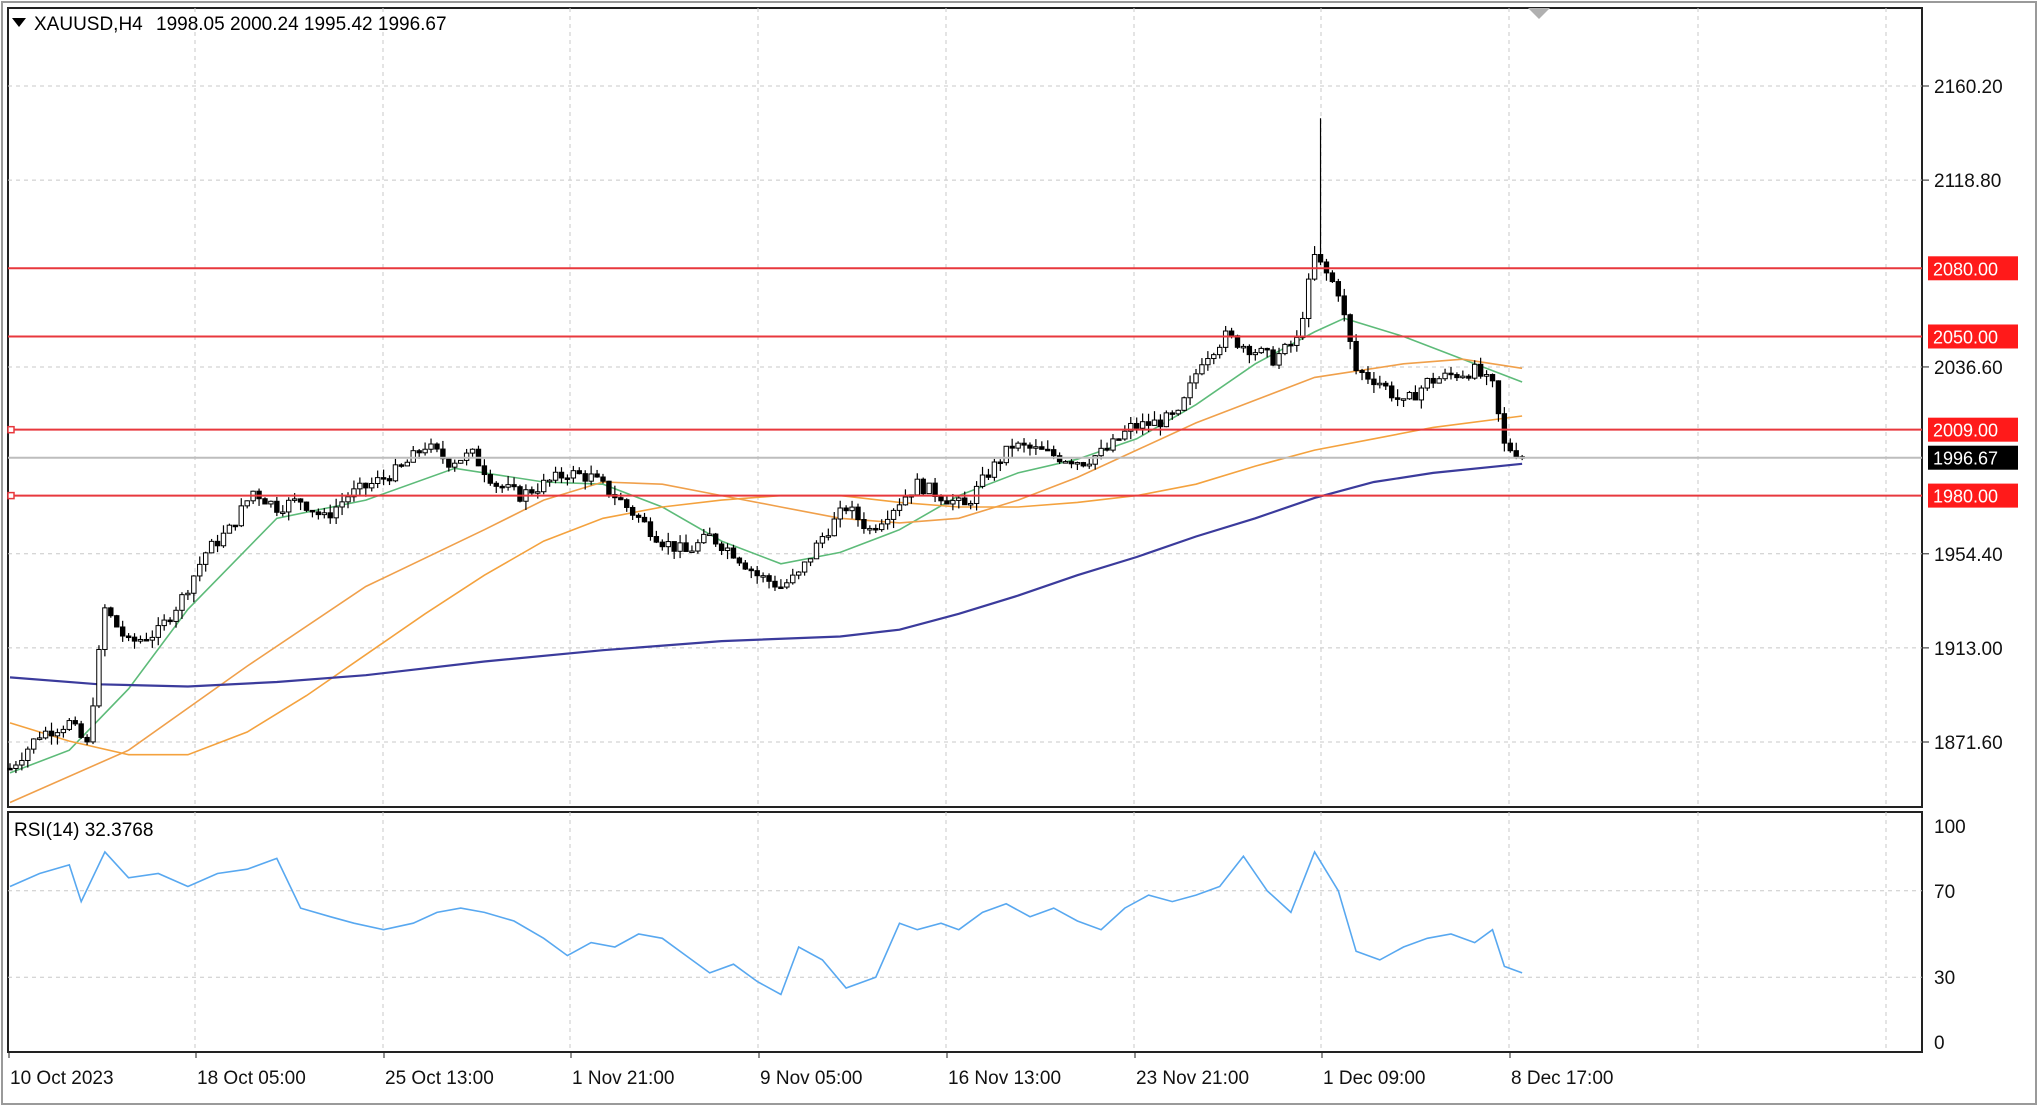  I want to click on current-price-tag, so click(1973, 457).